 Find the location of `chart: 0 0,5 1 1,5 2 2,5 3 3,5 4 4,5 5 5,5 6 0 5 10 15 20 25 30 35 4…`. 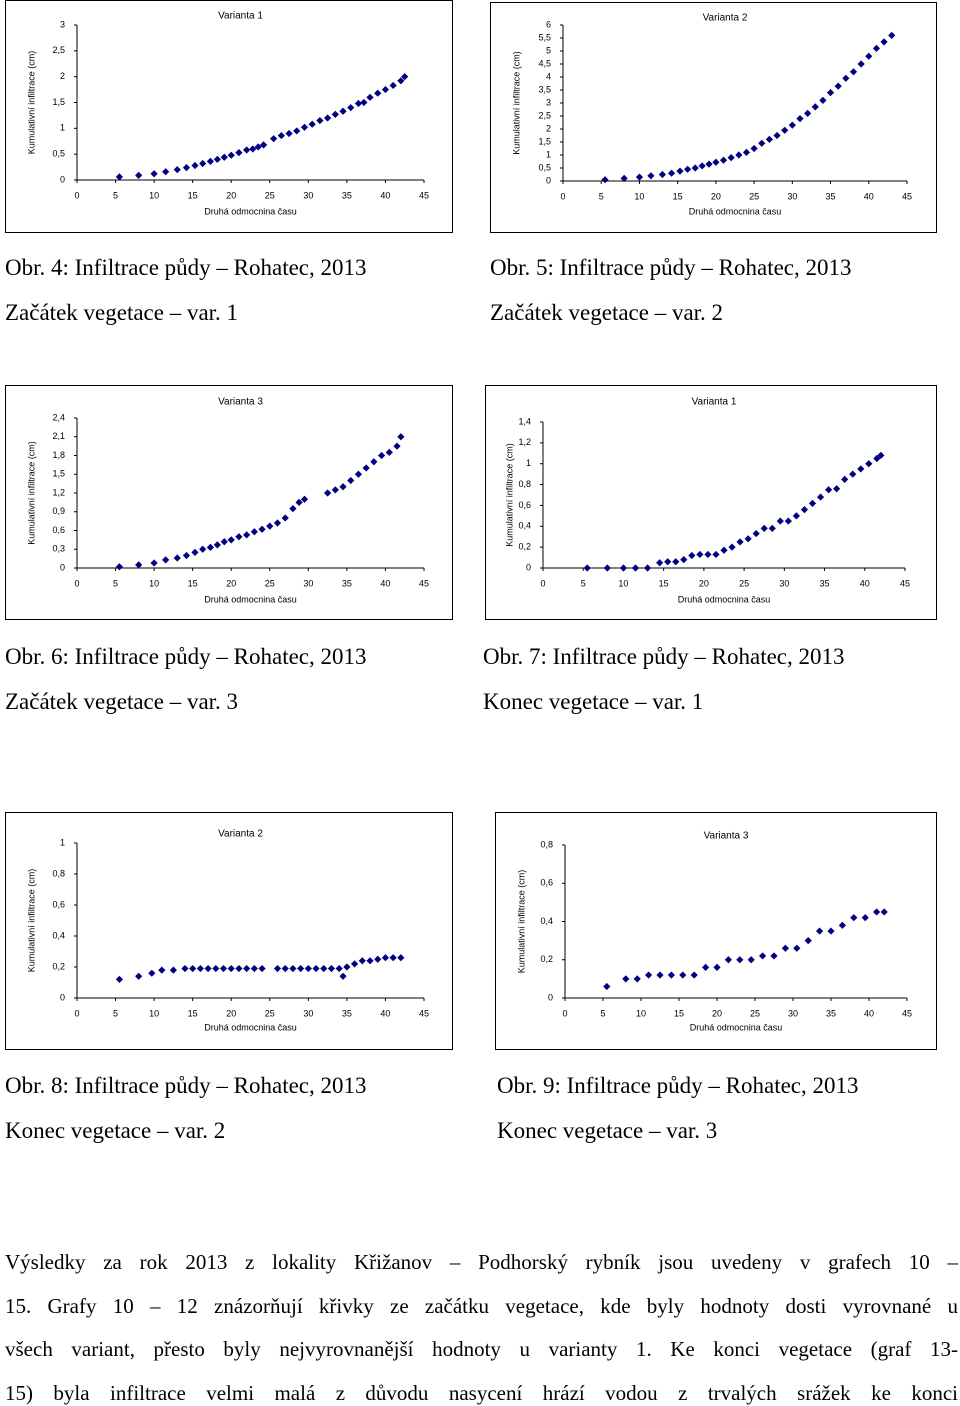

chart: 0 0,5 1 1,5 2 2,5 3 3,5 4 4,5 5 5,5 6 0 5 10 15 20 25 30 35 4… is located at coordinates (713, 117).